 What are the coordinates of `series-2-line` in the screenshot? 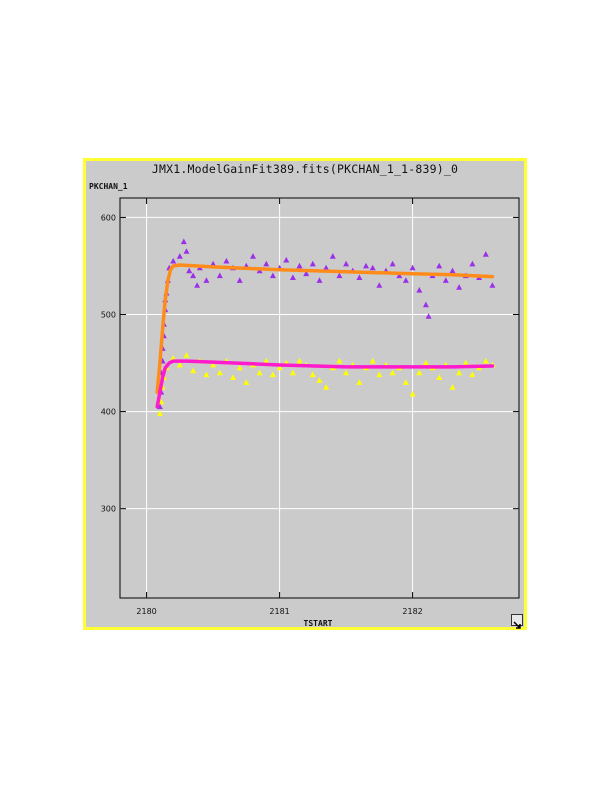 It's located at (325, 328).